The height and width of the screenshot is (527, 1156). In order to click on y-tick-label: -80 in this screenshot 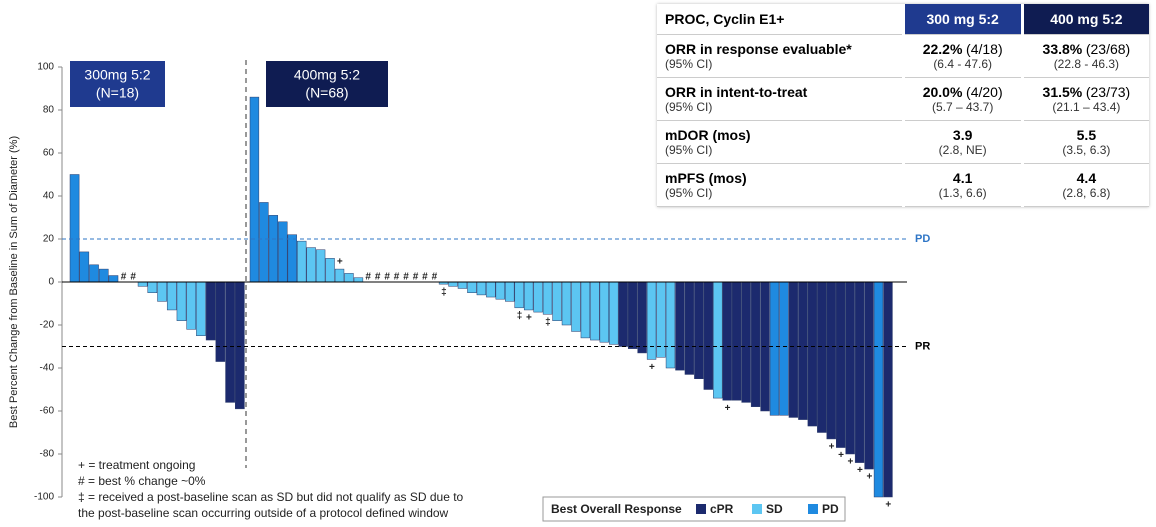, I will do `click(47, 454)`.